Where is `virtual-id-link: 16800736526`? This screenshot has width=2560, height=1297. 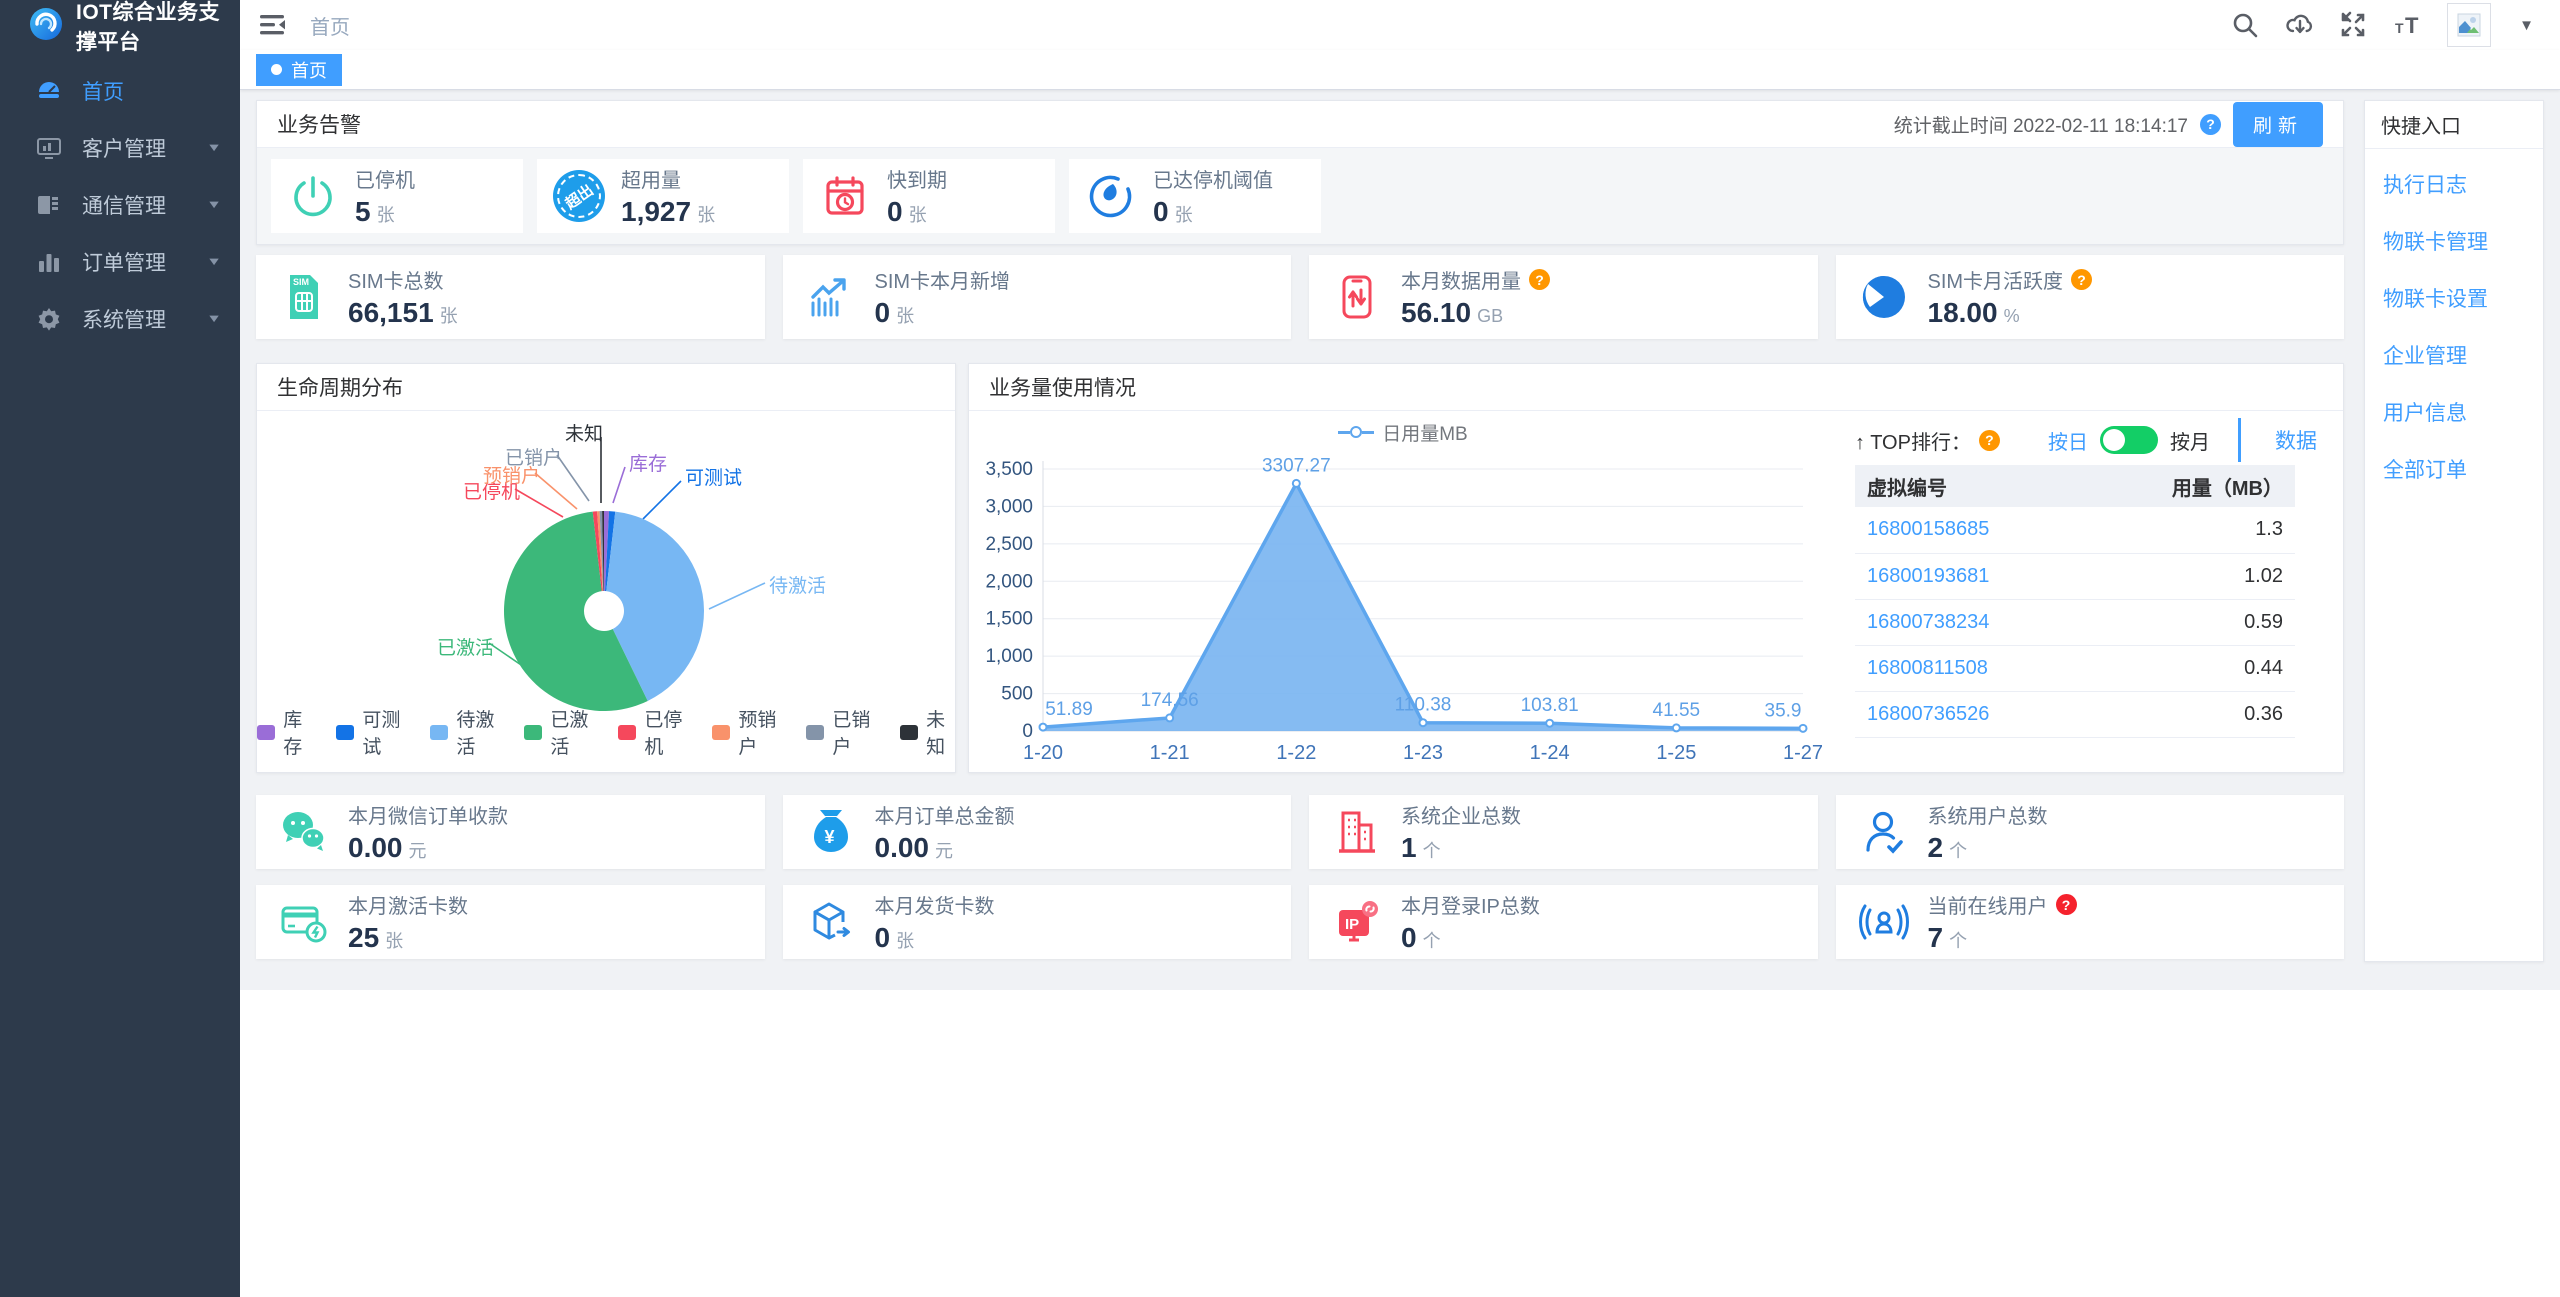 virtual-id-link: 16800736526 is located at coordinates (1969, 714).